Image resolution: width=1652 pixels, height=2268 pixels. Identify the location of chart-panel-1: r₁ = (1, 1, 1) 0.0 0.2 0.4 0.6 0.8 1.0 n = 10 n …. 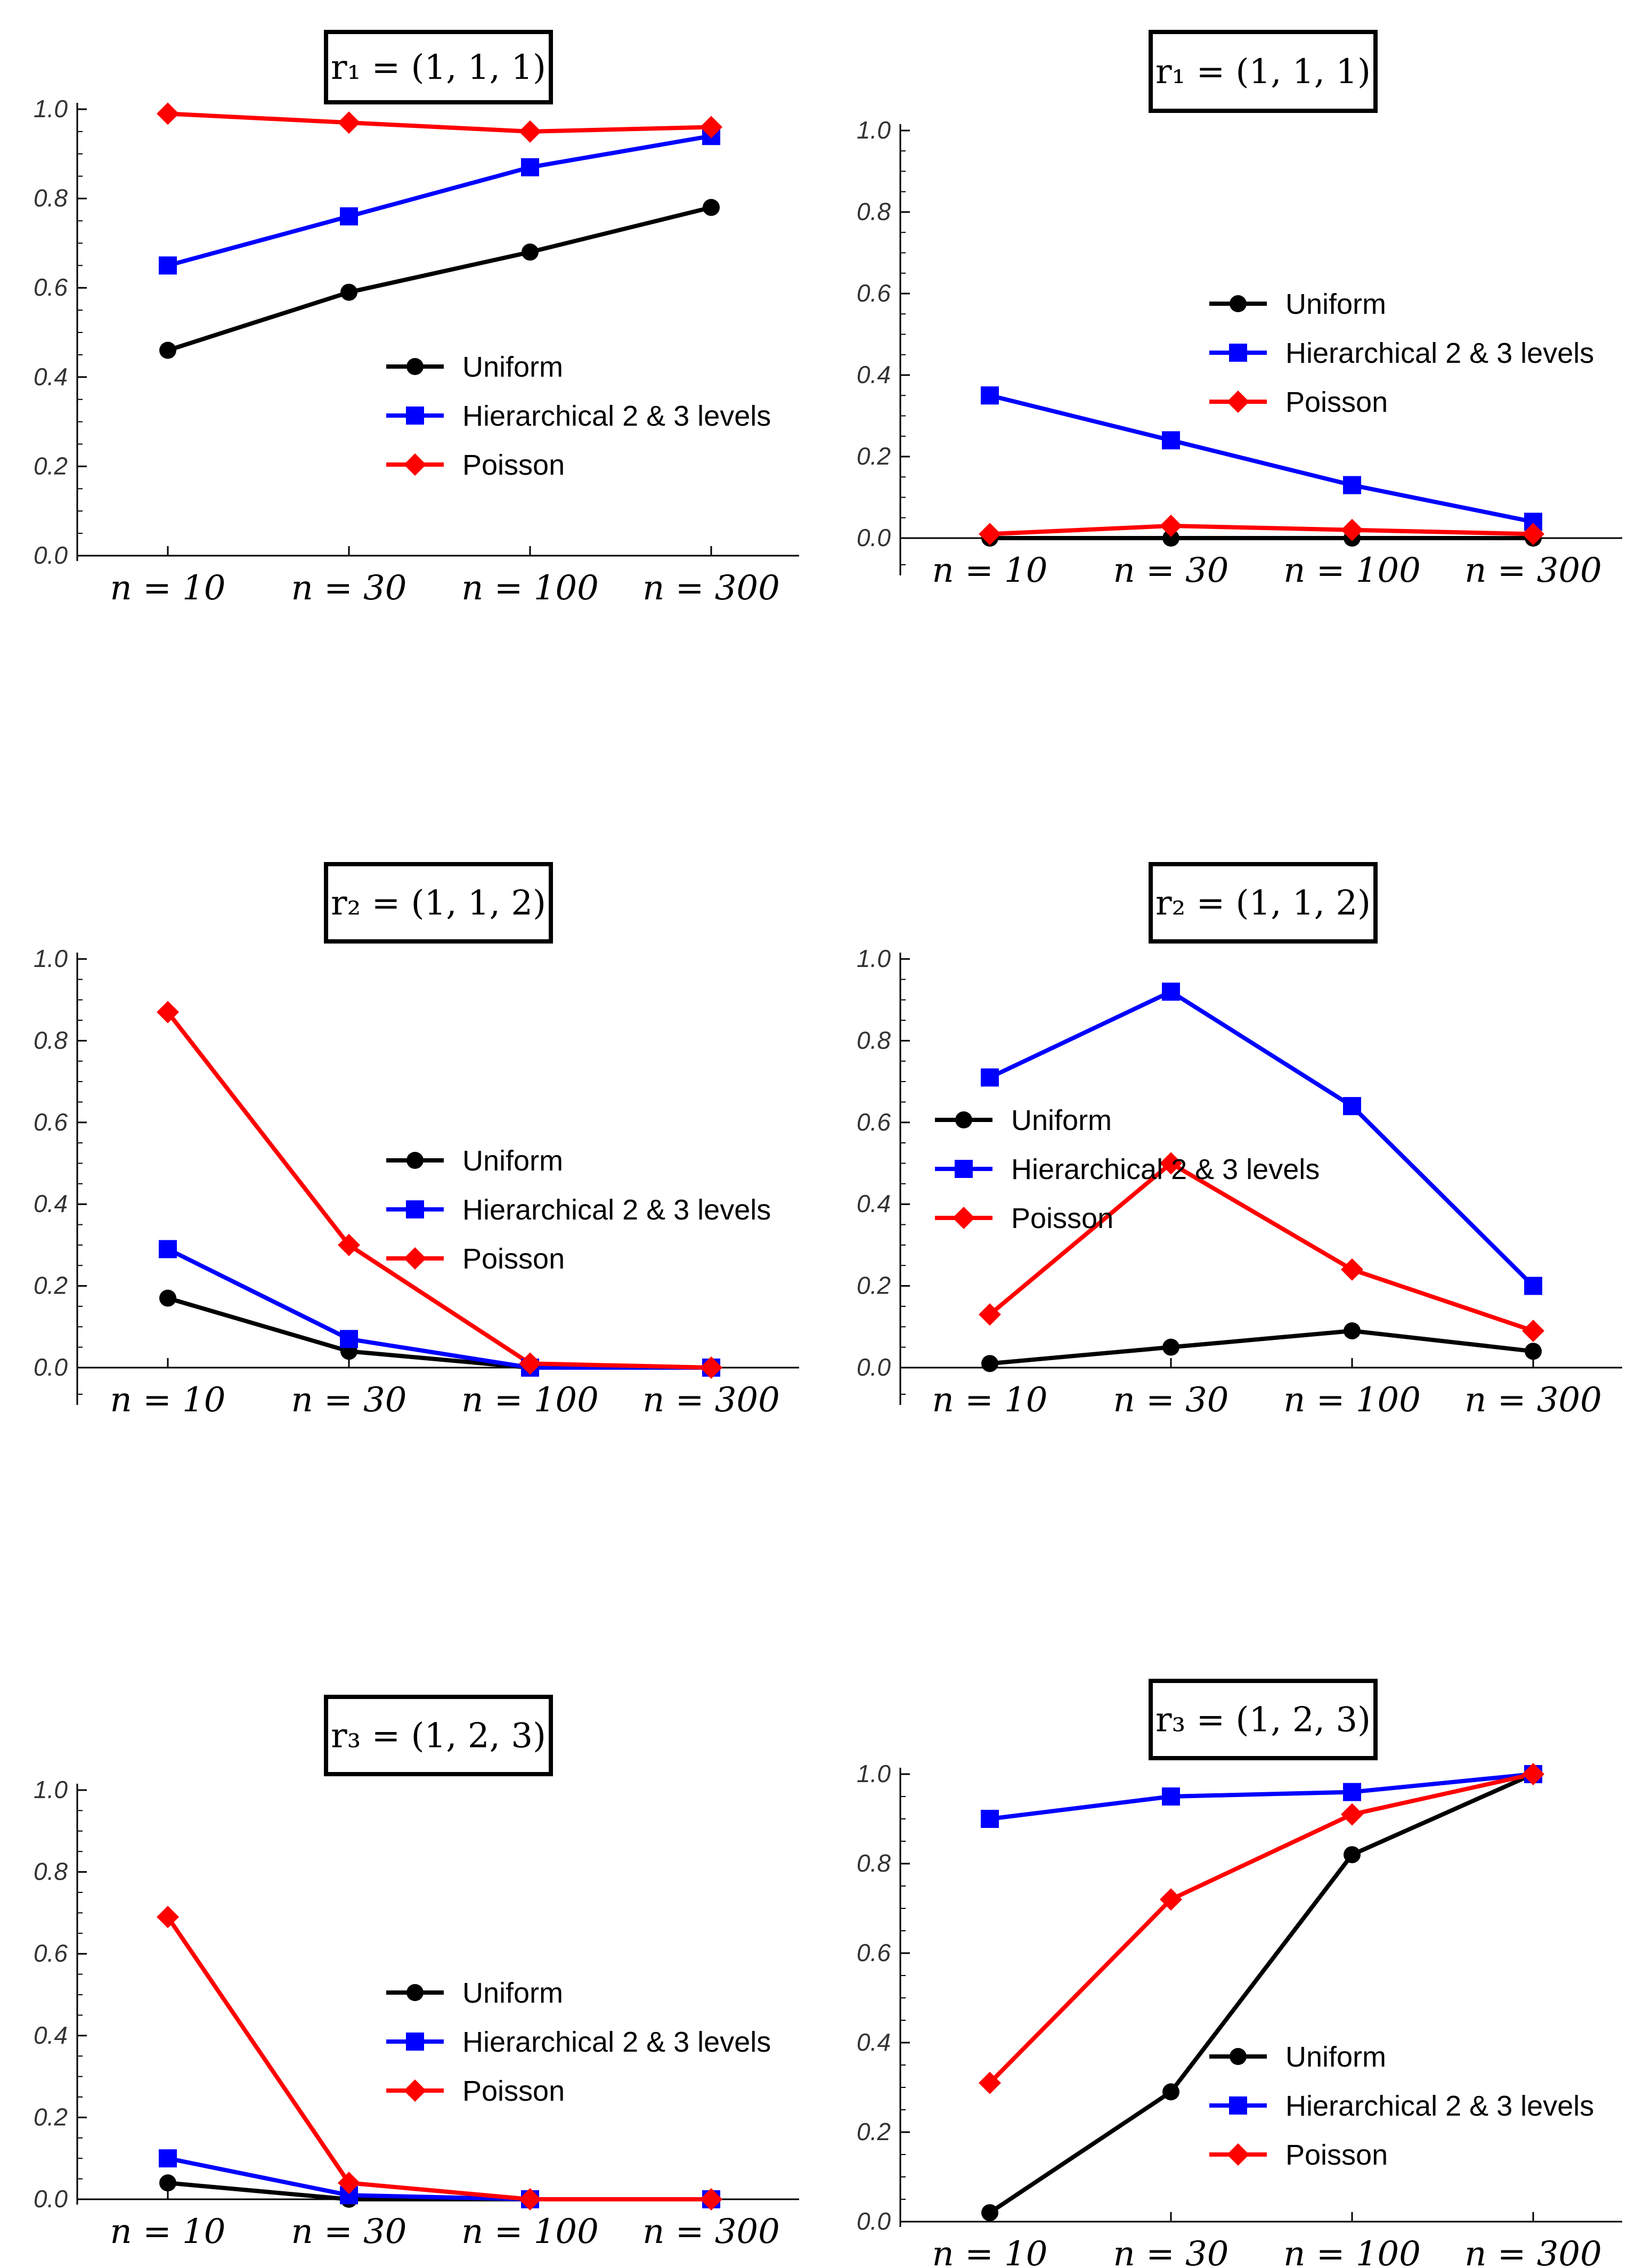
(416, 319).